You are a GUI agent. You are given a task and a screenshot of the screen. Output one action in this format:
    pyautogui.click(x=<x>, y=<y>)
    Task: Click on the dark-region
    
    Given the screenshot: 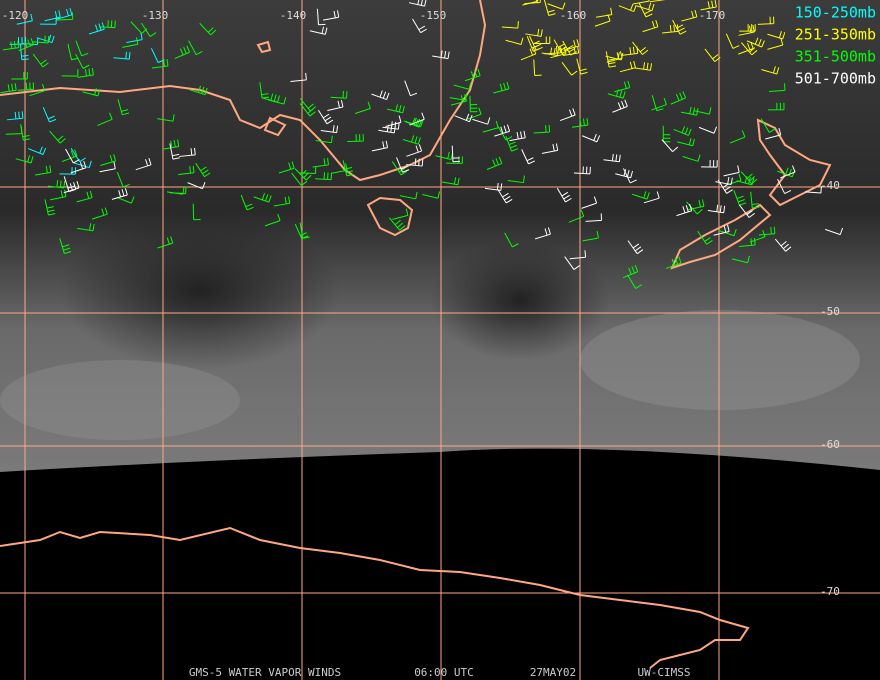 What is the action you would take?
    pyautogui.click(x=520, y=300)
    